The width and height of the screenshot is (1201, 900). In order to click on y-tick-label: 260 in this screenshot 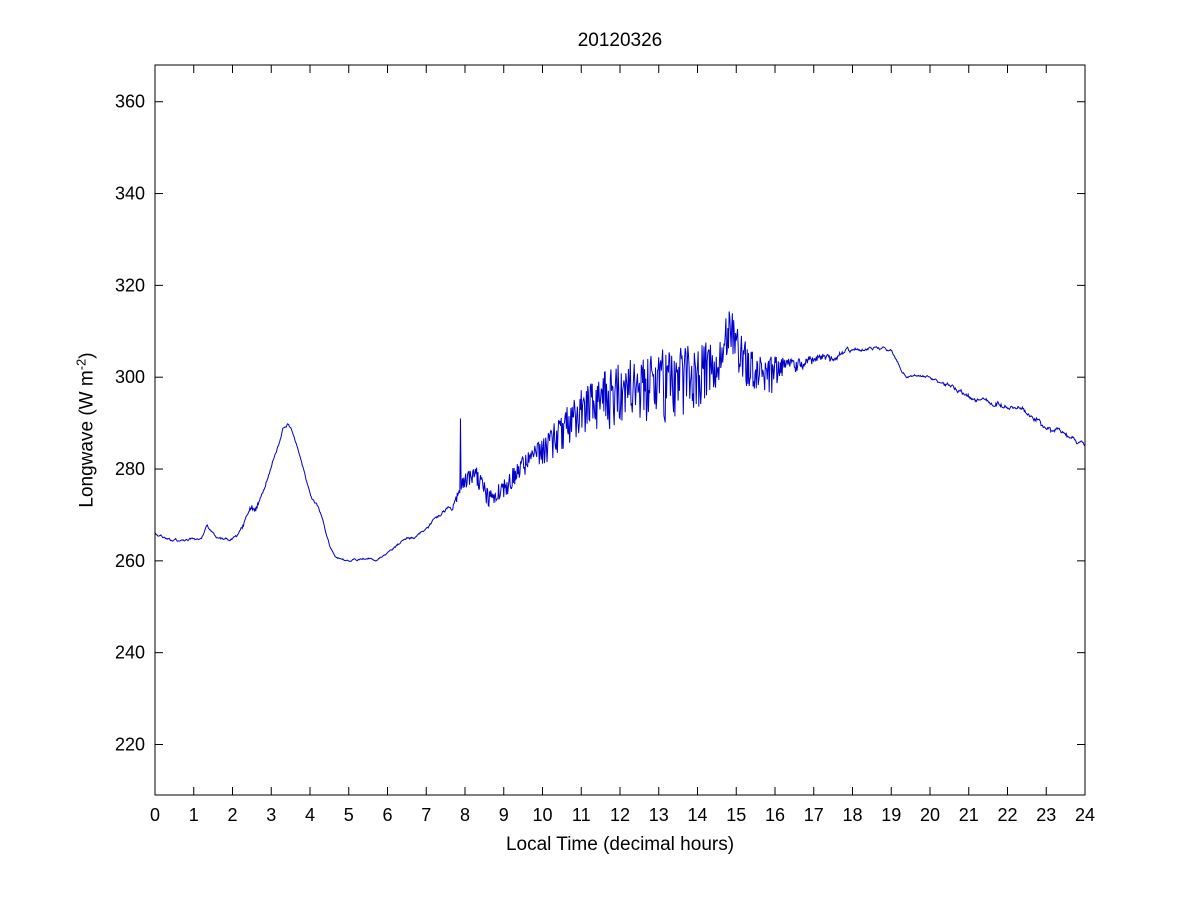, I will do `click(130, 561)`.